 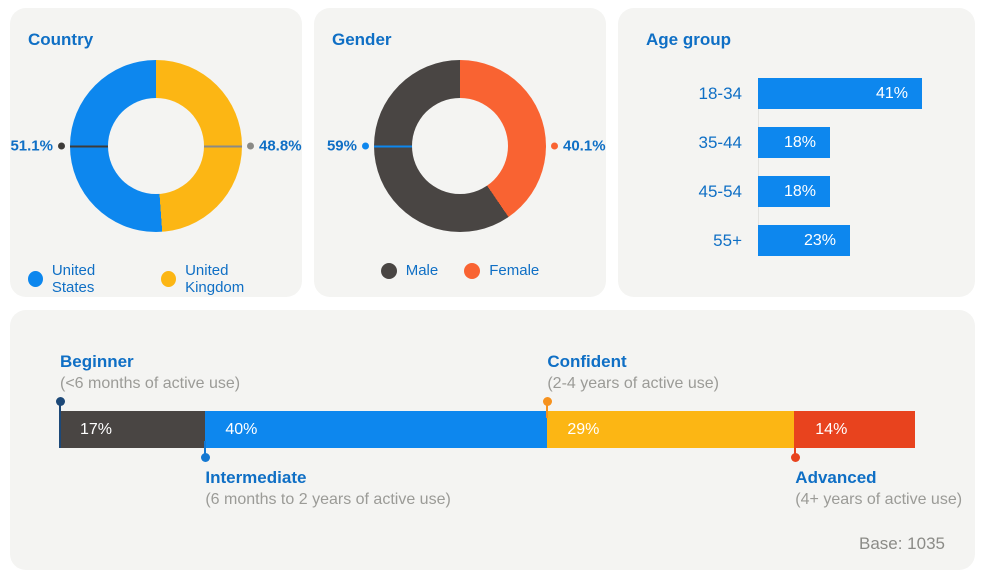 What do you see at coordinates (796, 167) in the screenshot?
I see `age-bar-chart: 18-34 41% 35-44 18% 45-54 18% 55+` at bounding box center [796, 167].